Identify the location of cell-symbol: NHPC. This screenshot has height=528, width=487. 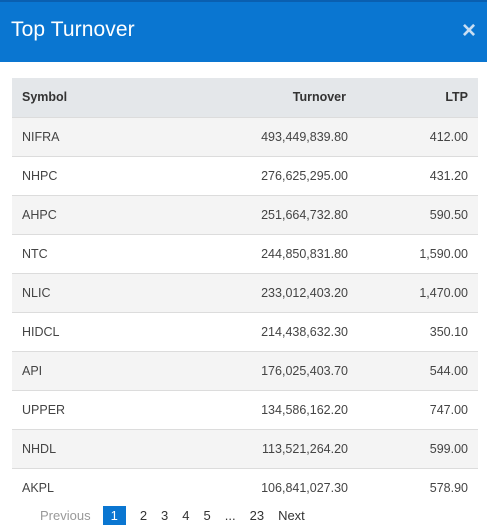
(82, 175).